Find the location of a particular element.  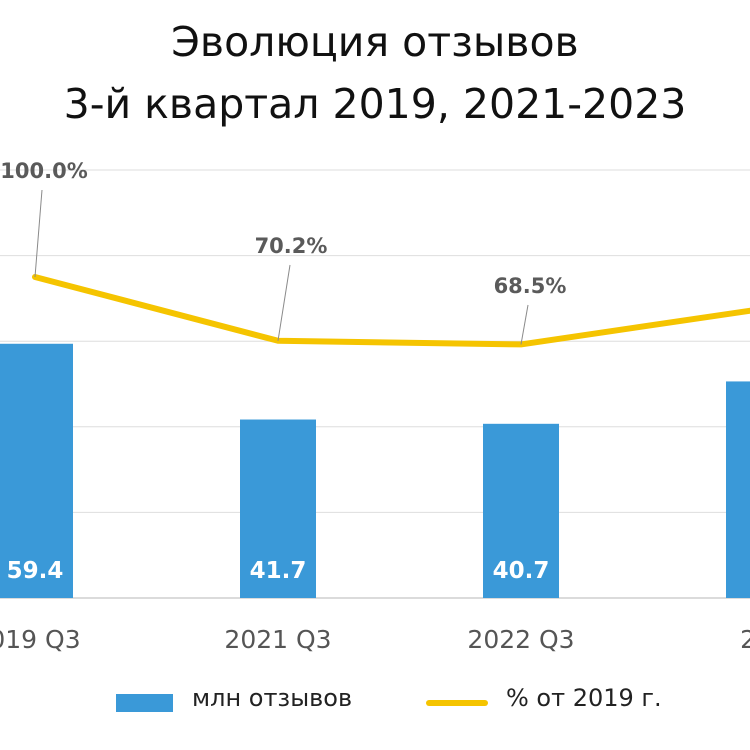

x-tick-label: 202 is located at coordinates (745, 639).